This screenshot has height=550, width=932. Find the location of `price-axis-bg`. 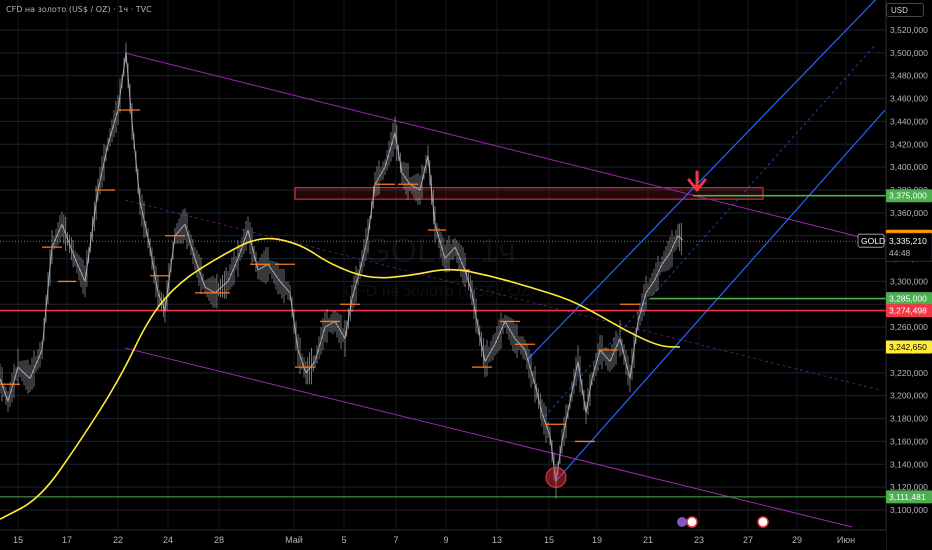

price-axis-bg is located at coordinates (909, 275).